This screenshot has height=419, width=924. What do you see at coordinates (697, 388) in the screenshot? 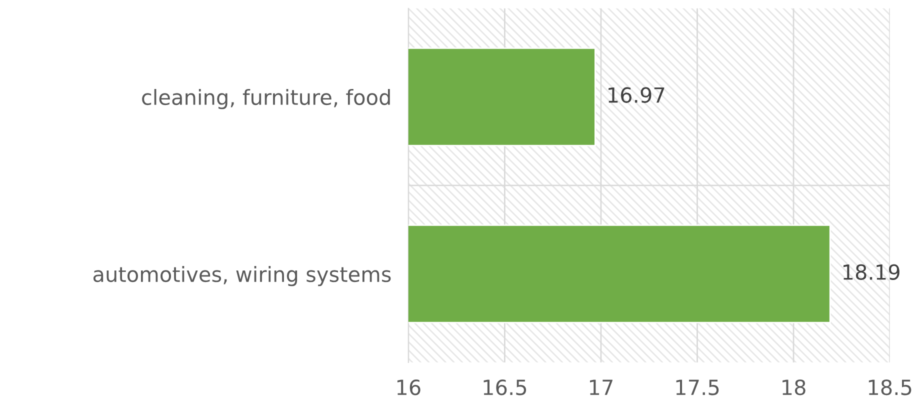
I see `x-tick-label: 17.5` at bounding box center [697, 388].